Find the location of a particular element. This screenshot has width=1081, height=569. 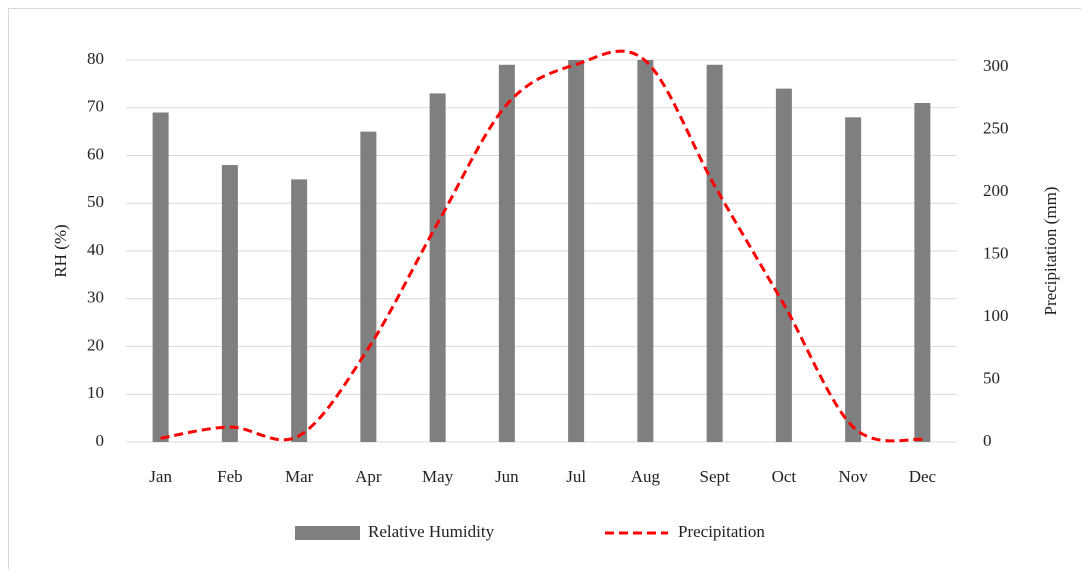

y-tick-label: 40 is located at coordinates (95, 249).